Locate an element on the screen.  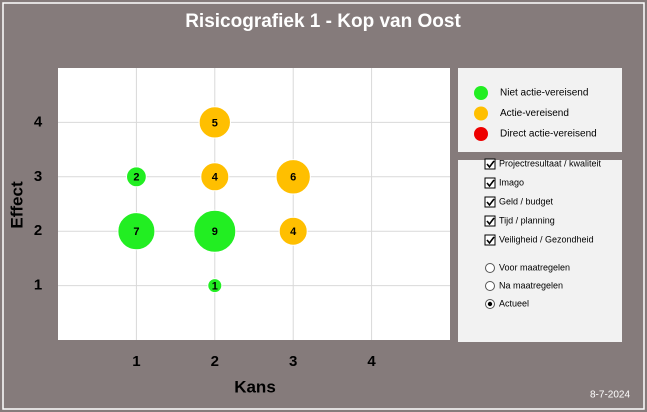
checkbox-label: Veiligheid / Gezondheid is located at coordinates (546, 239).